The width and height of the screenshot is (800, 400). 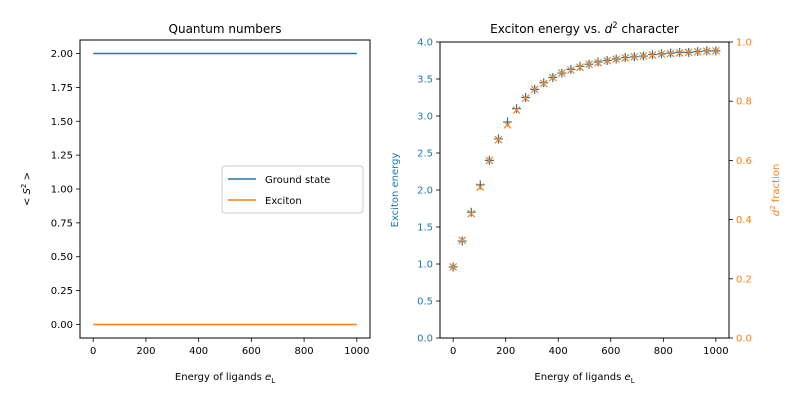 What do you see at coordinates (62, 190) in the screenshot?
I see `y-tick-label: 1.00` at bounding box center [62, 190].